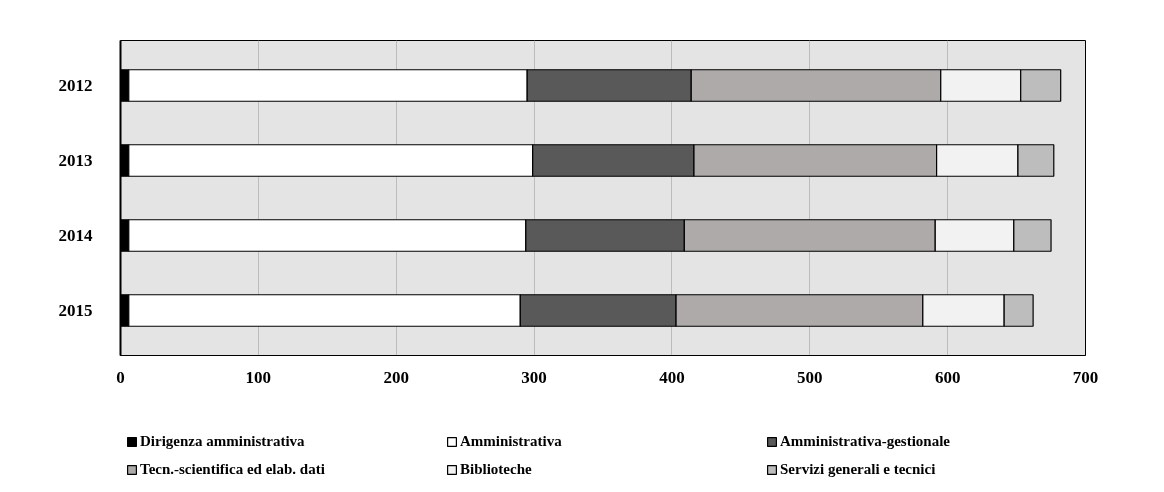 The width and height of the screenshot is (1164, 492). I want to click on x-tick-label: 400, so click(672, 377).